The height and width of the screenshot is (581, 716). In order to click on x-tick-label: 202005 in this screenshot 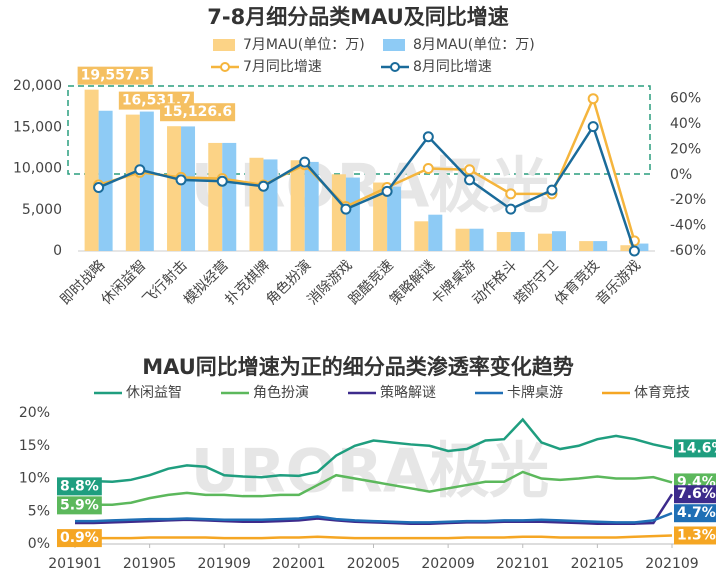, I will do `click(373, 564)`.